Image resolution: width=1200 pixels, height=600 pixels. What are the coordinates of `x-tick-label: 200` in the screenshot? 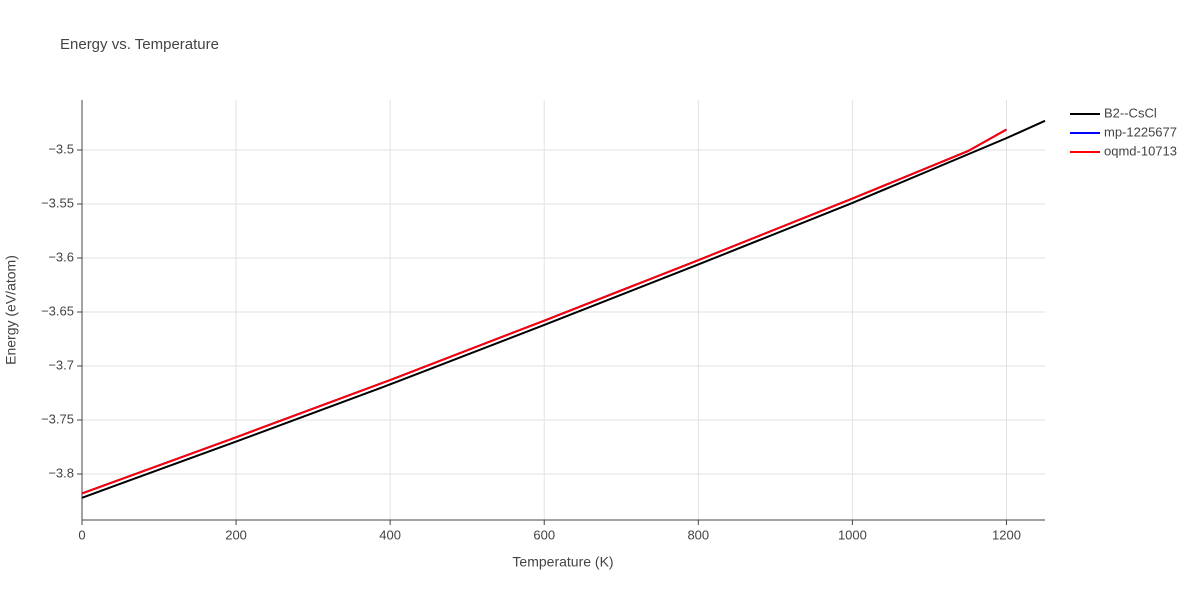 It's located at (236, 534).